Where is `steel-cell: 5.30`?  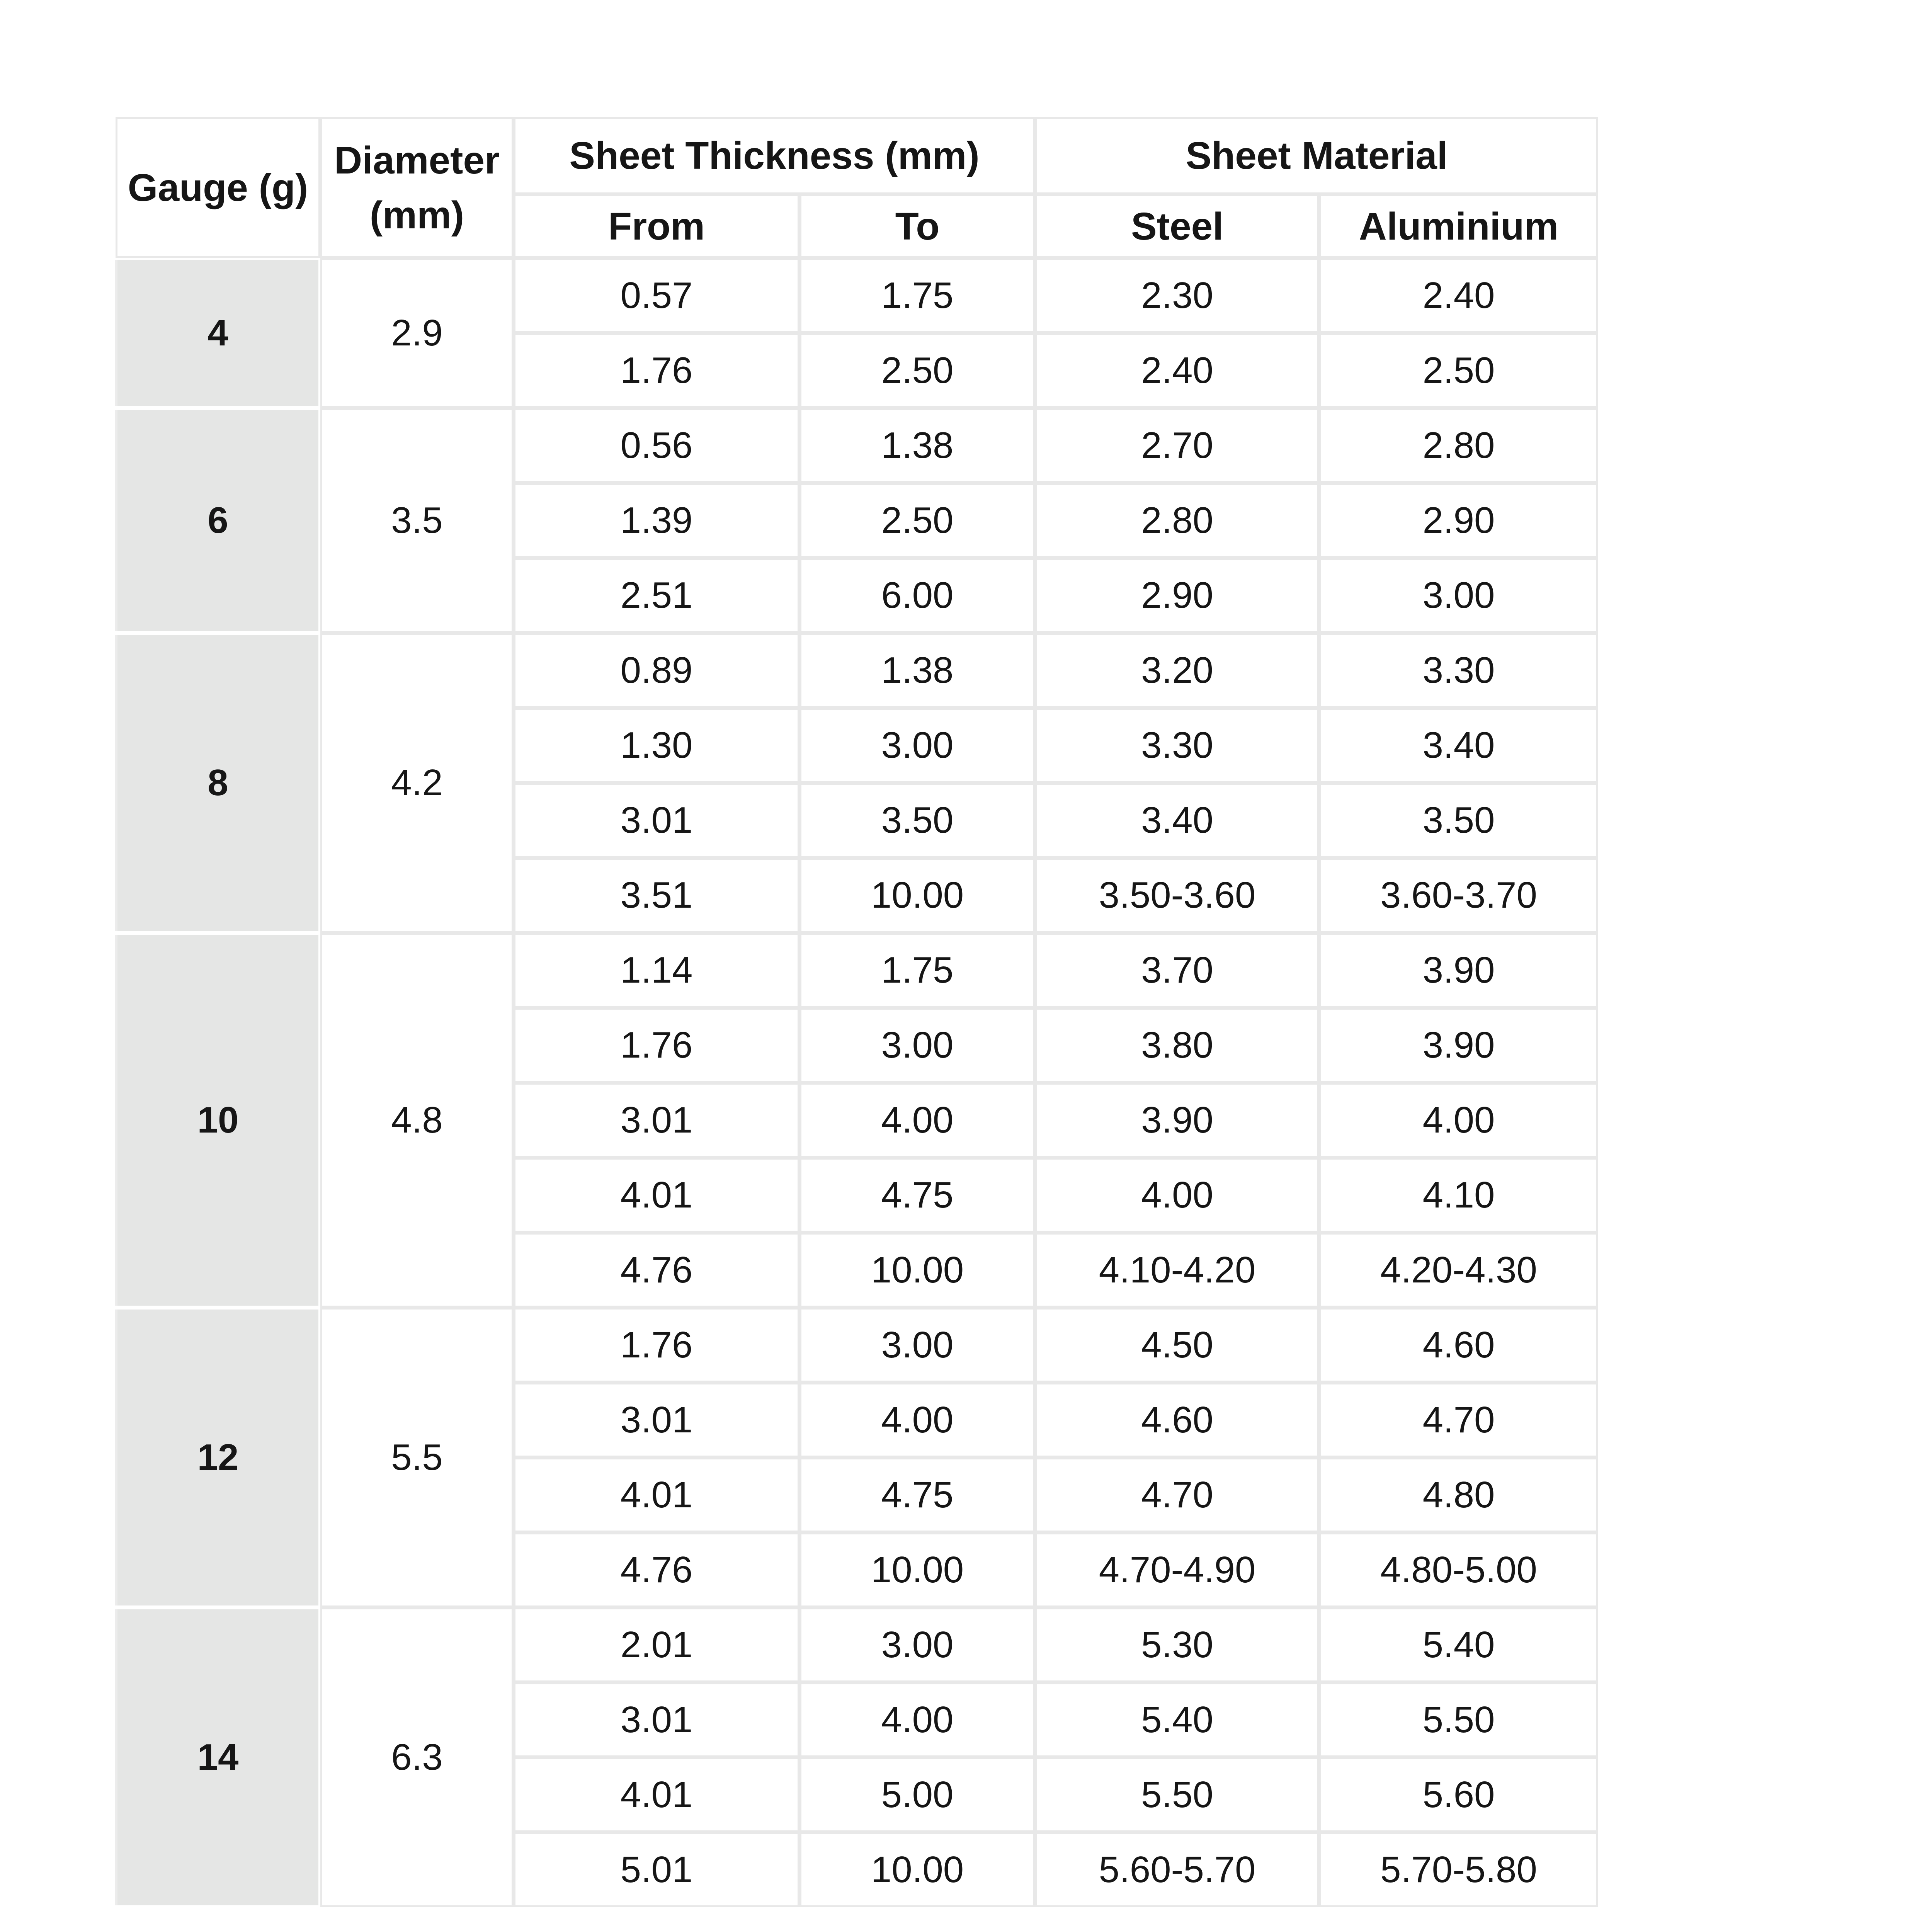
steel-cell: 5.30 is located at coordinates (1177, 1644).